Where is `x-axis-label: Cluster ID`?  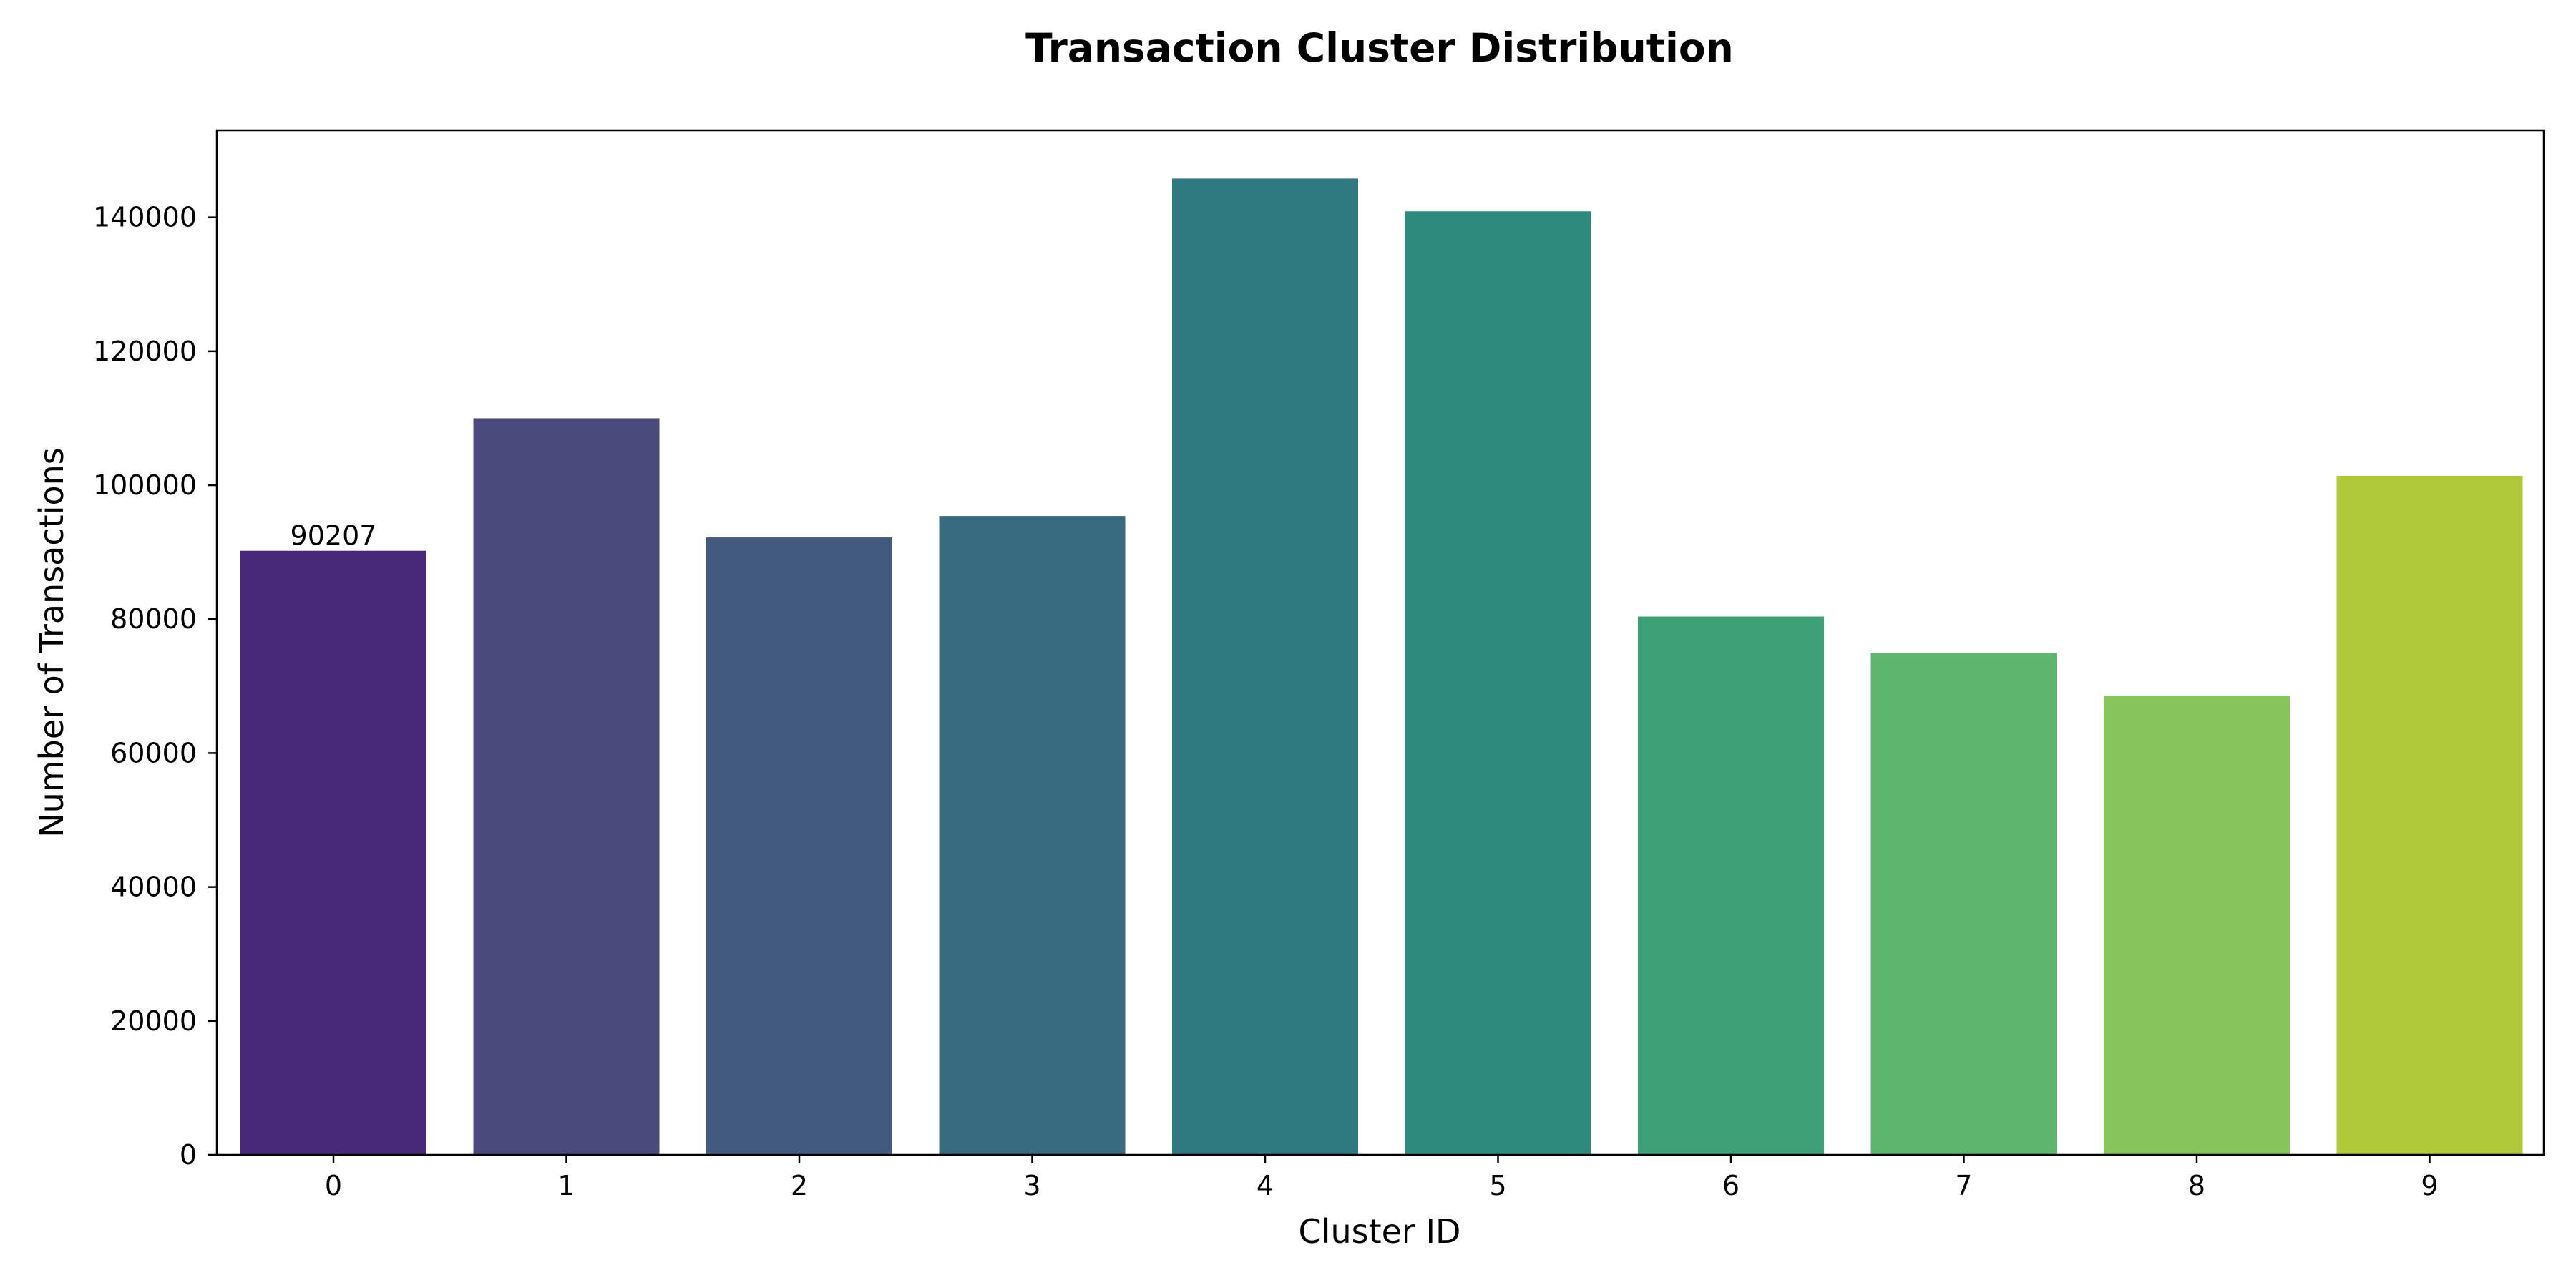 x-axis-label: Cluster ID is located at coordinates (1380, 1231).